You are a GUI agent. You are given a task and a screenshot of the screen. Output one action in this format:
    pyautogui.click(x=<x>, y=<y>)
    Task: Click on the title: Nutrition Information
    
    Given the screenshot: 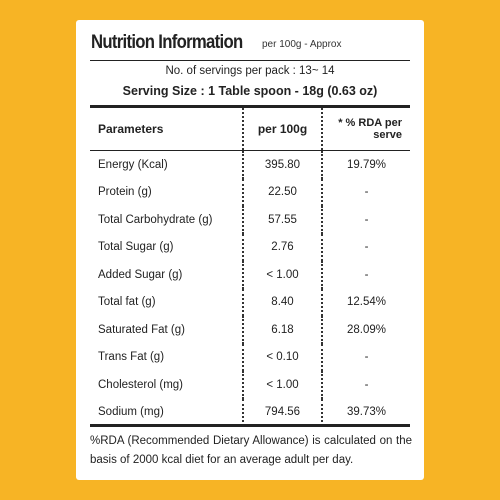 What is the action you would take?
    pyautogui.click(x=167, y=42)
    